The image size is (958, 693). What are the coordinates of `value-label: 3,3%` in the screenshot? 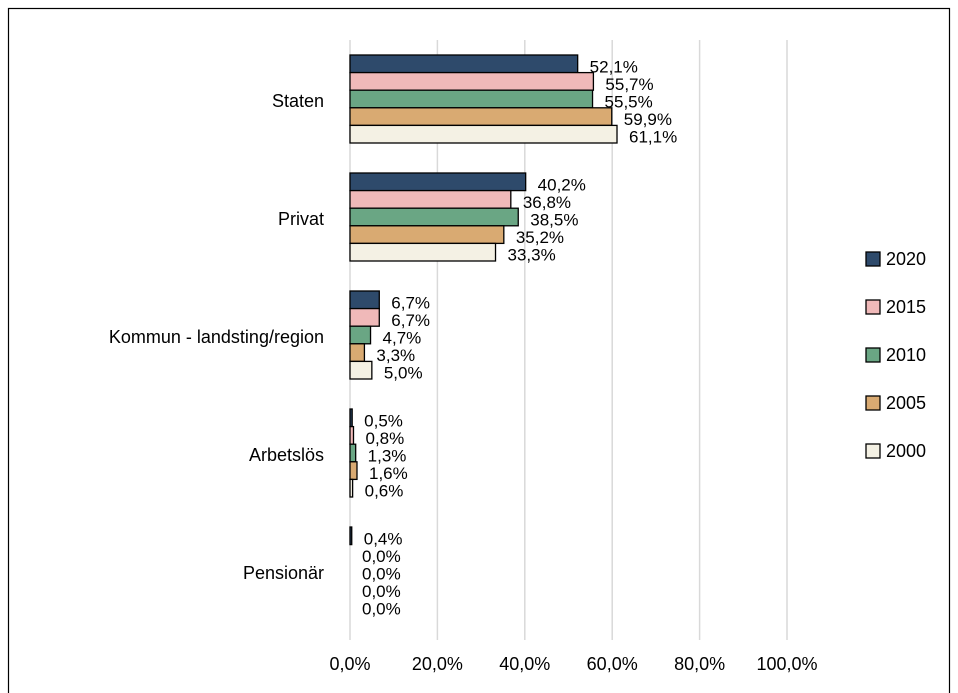 It's located at (395, 355).